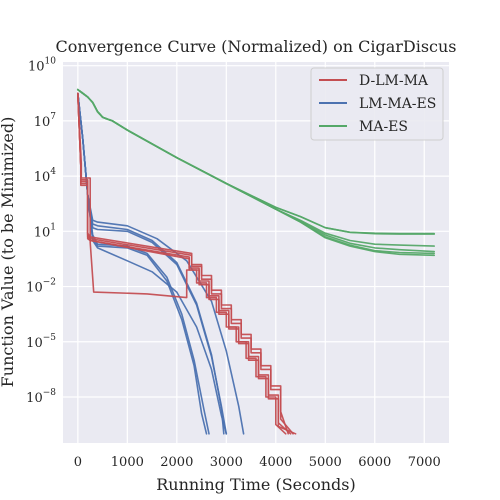 The height and width of the screenshot is (500, 500). Describe the element at coordinates (325, 462) in the screenshot. I see `x-tick-label: 5000` at that location.